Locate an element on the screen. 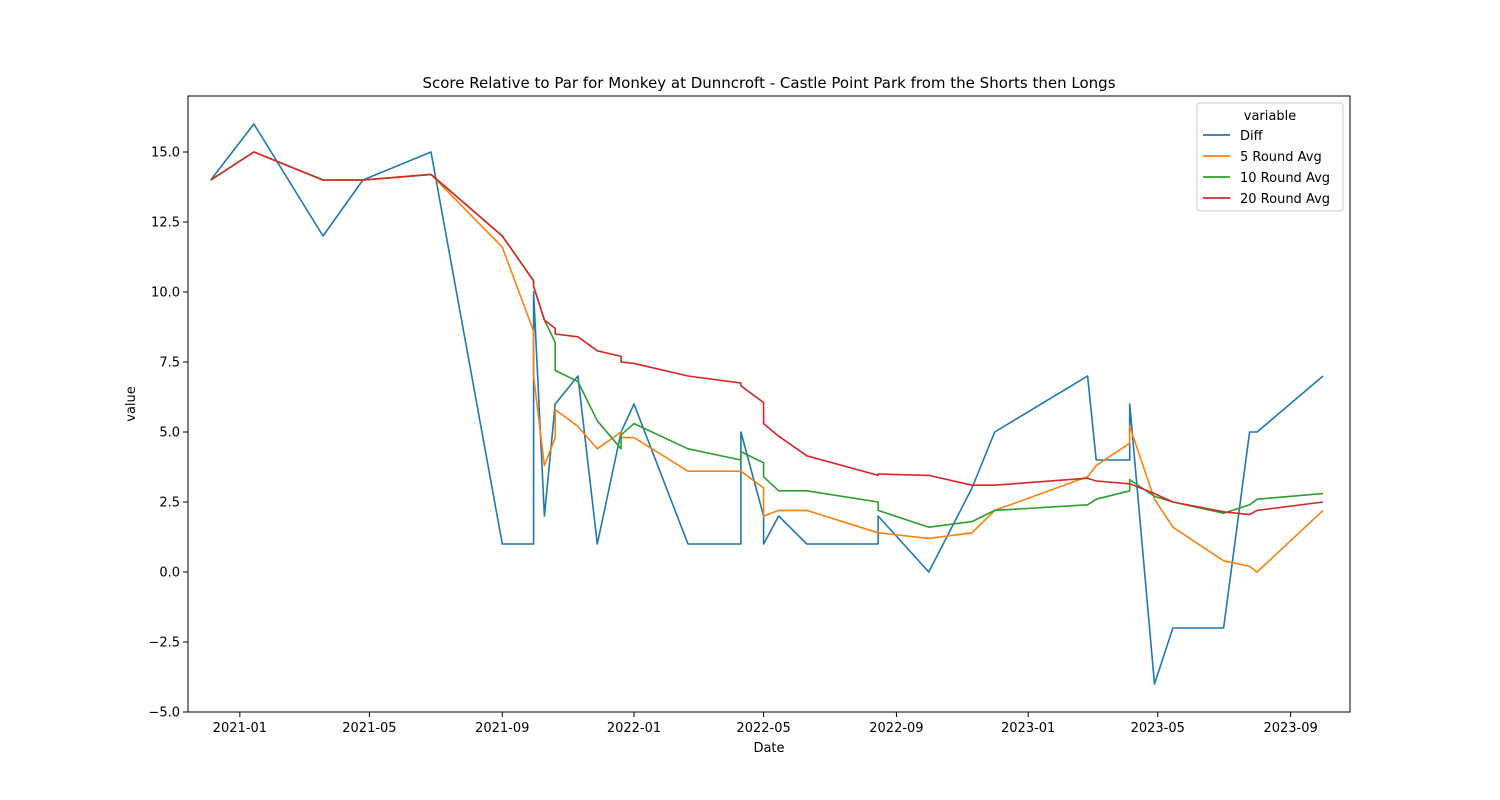 The image size is (1500, 800). y-tick-label: −2.5 is located at coordinates (164, 643).